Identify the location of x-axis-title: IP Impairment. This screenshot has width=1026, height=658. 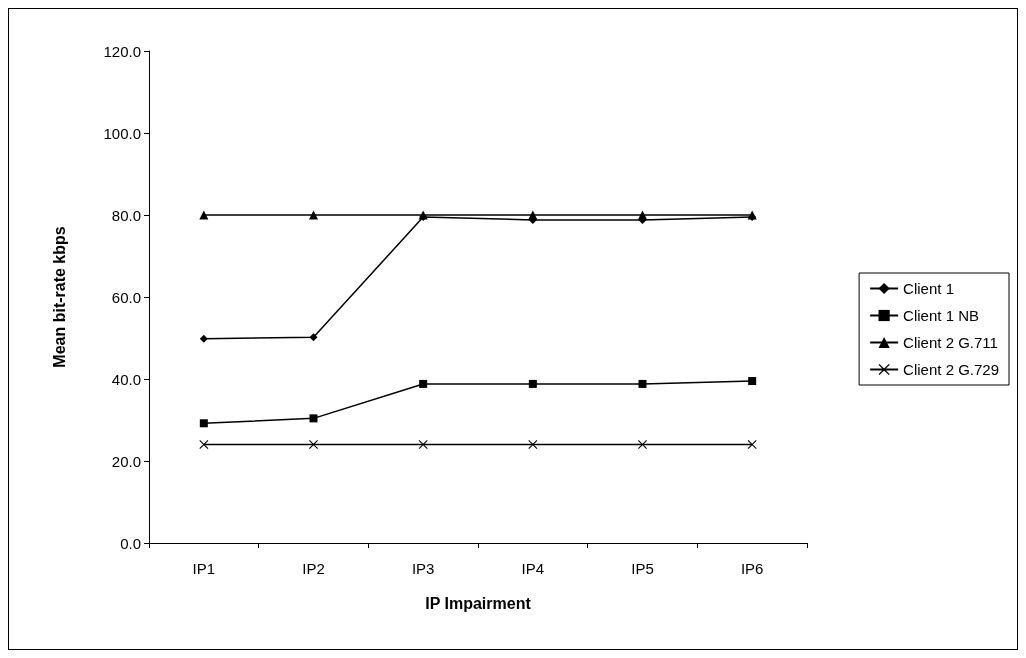
(478, 603).